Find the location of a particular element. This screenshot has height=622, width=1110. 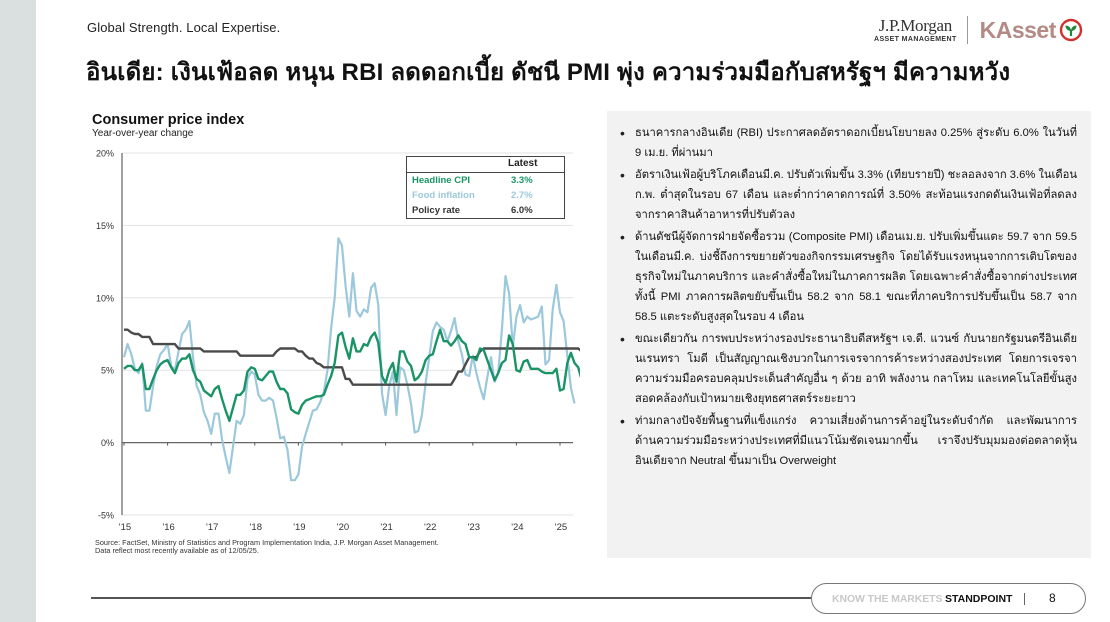

tagline: Global Strength. Local Expertise. is located at coordinates (184, 27).